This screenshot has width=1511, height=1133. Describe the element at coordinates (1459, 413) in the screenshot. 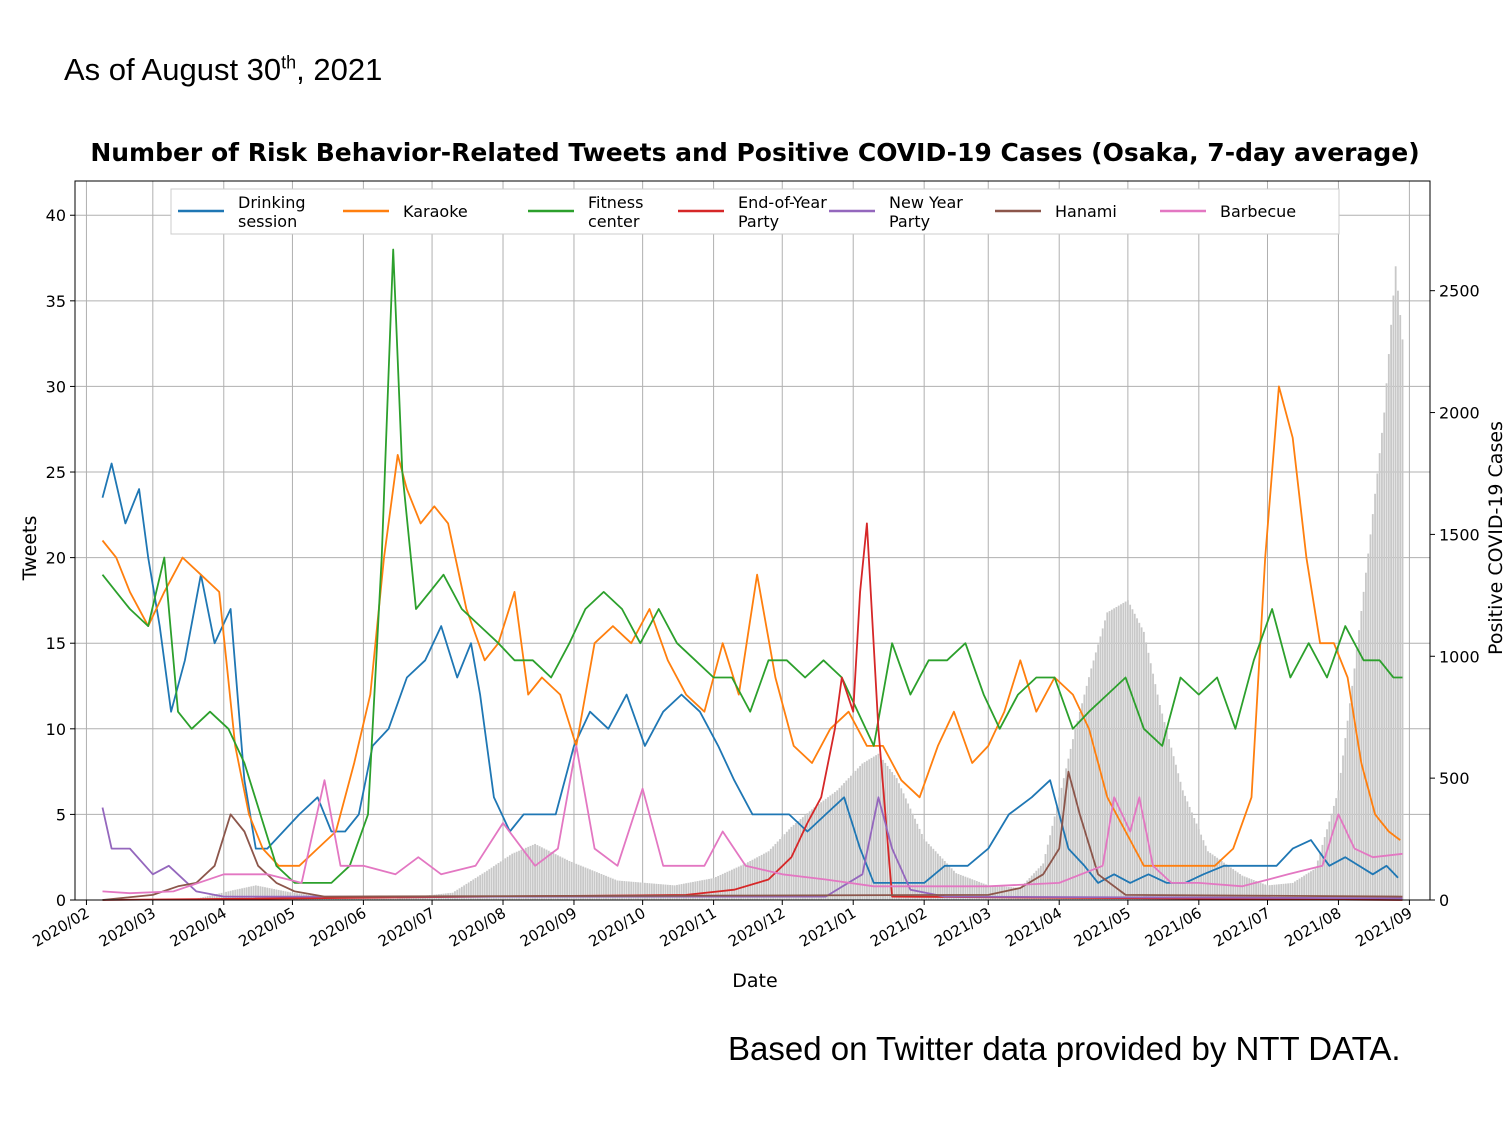

I see `y2-tick-label: 2000` at that location.